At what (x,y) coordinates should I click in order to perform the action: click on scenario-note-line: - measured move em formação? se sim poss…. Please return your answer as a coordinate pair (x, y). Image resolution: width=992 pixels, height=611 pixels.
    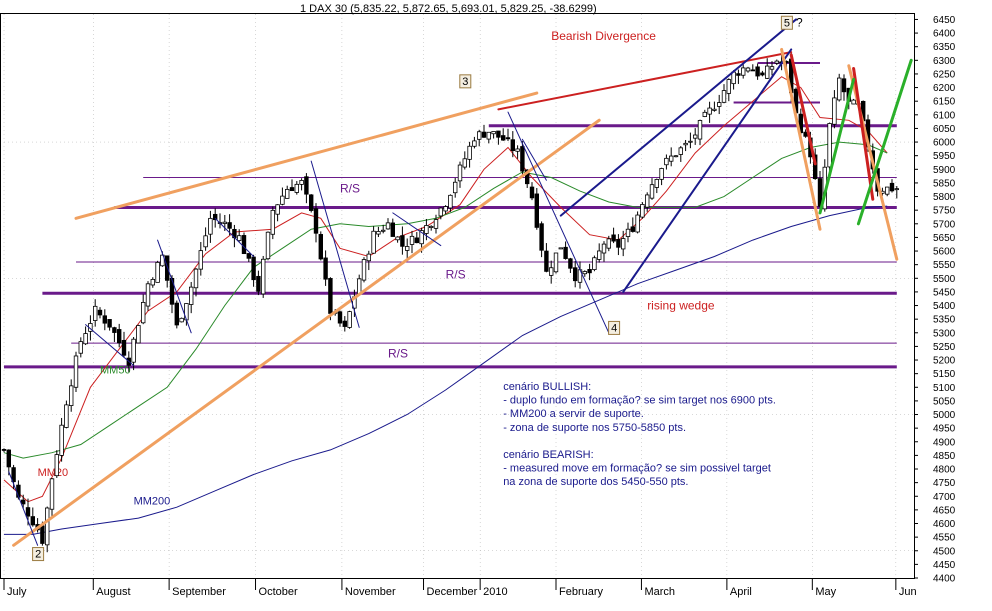
    Looking at the image, I should click on (637, 469).